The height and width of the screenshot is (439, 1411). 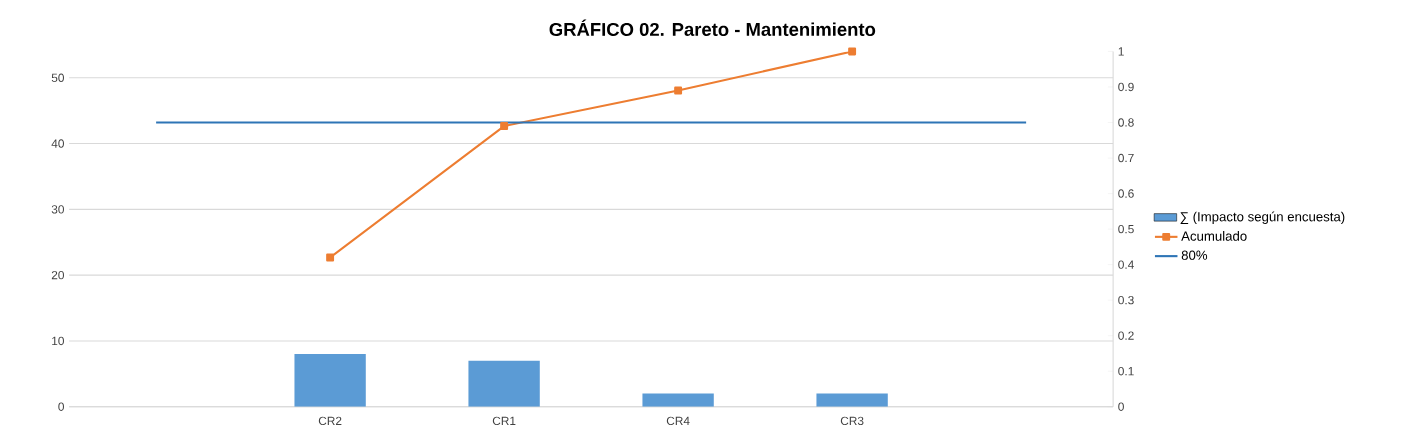 I want to click on y2-tick-label: 0.6, so click(x=1126, y=193).